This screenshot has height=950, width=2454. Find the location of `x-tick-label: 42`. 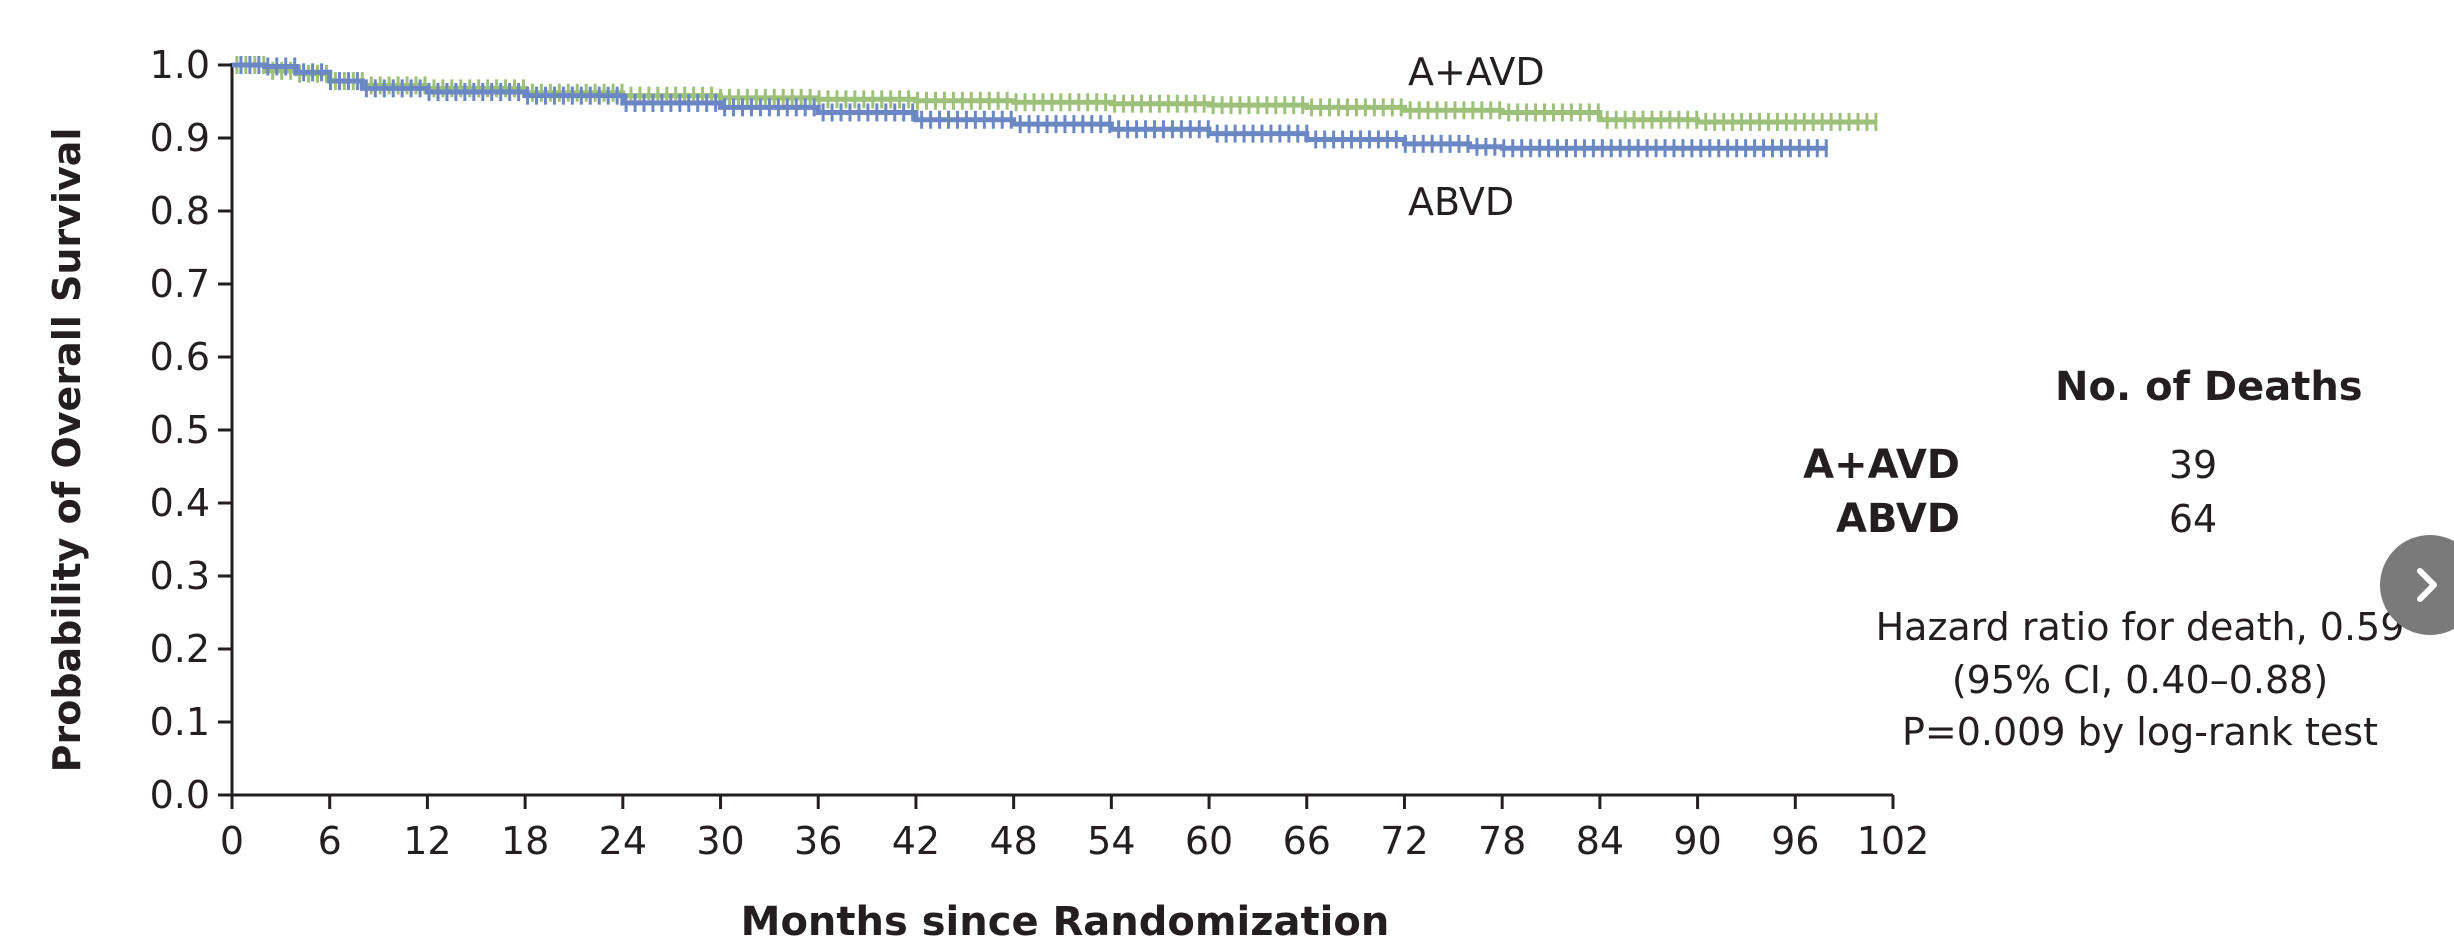

x-tick-label: 42 is located at coordinates (916, 841).